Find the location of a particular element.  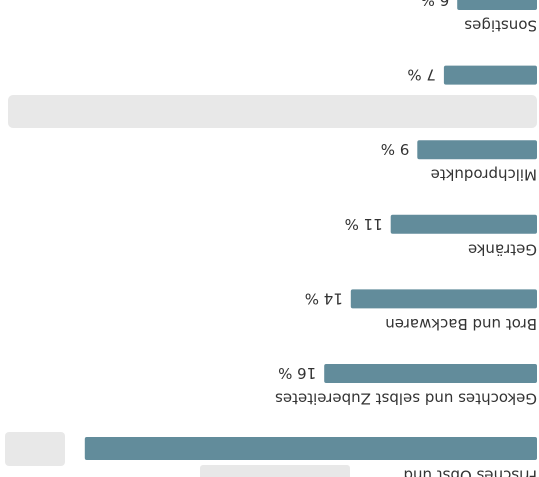

value-label: 14 % is located at coordinates (324, 298).